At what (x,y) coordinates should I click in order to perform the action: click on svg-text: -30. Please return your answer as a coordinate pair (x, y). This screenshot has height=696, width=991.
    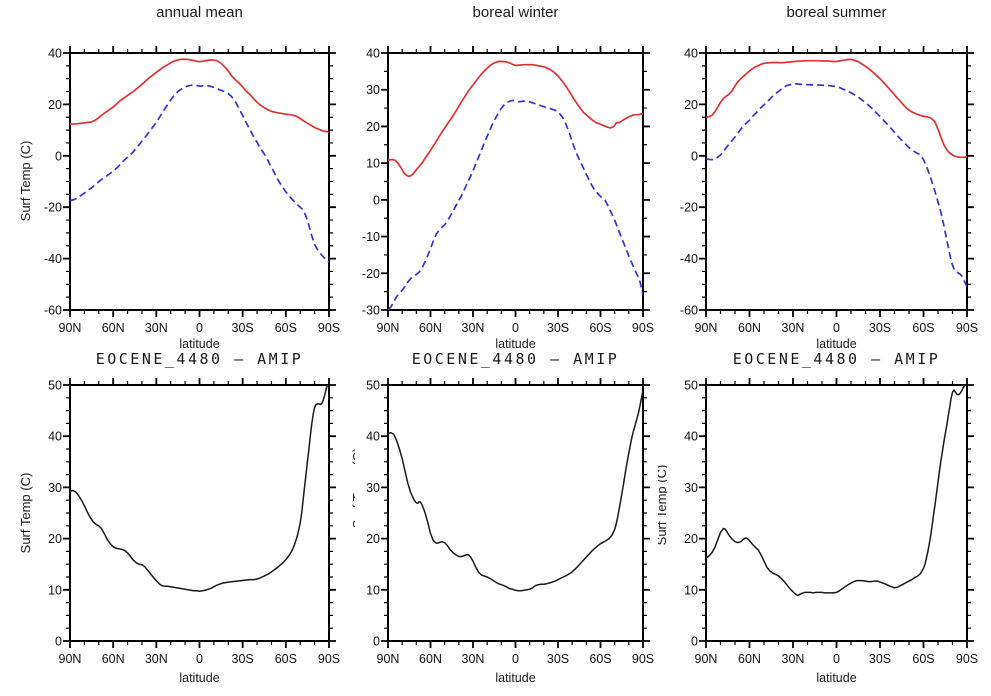
    Looking at the image, I should click on (371, 311).